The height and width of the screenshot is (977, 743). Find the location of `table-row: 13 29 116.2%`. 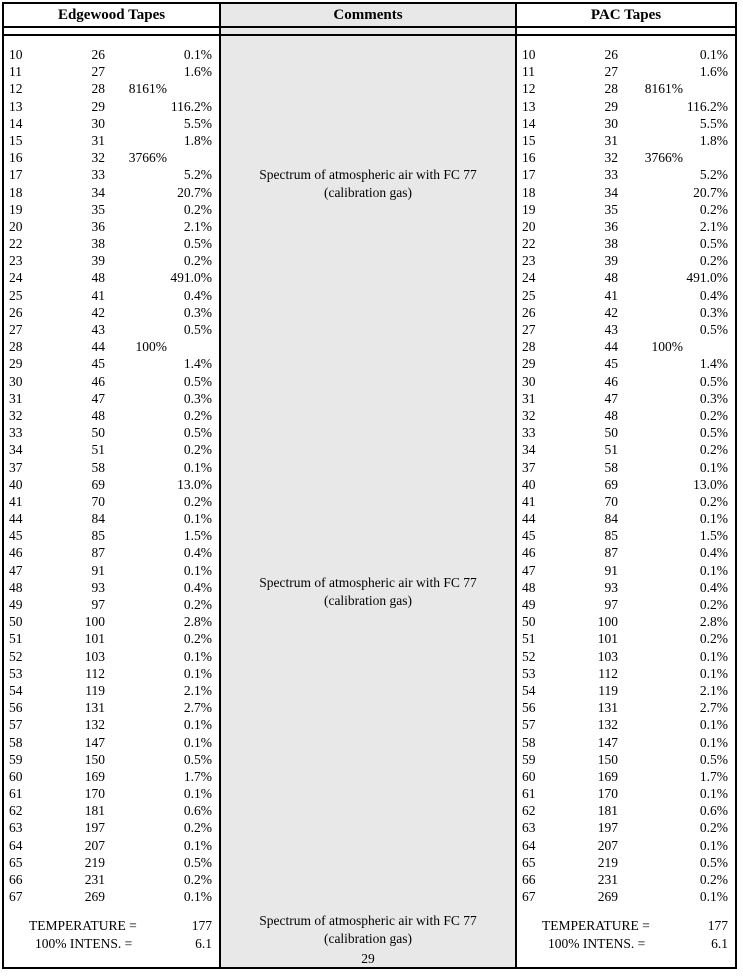

table-row: 13 29 116.2% is located at coordinates (111, 106).